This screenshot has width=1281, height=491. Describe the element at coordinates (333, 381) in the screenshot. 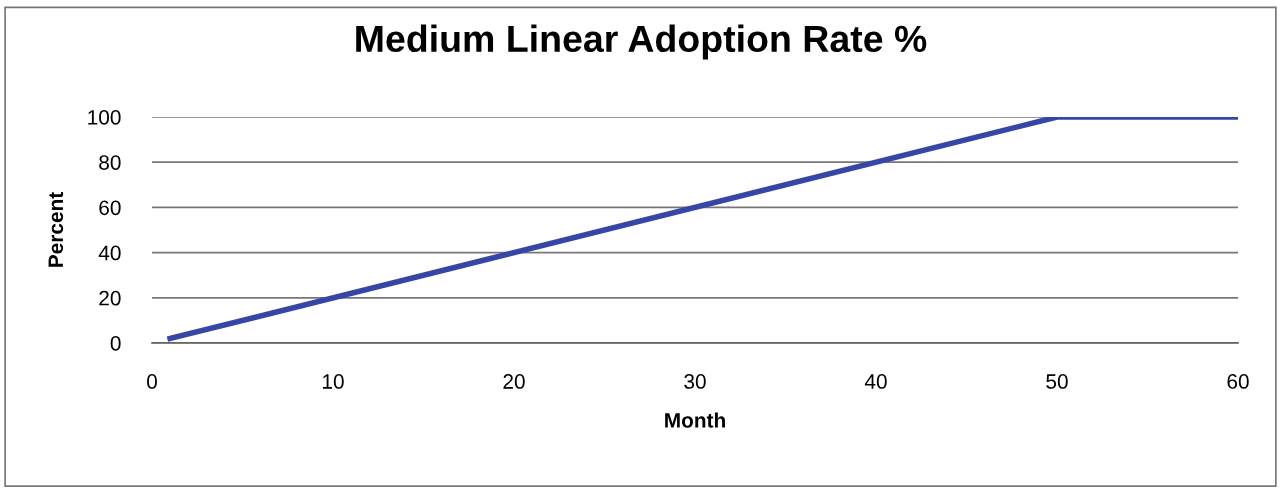

I see `x-tick-label: 10` at that location.